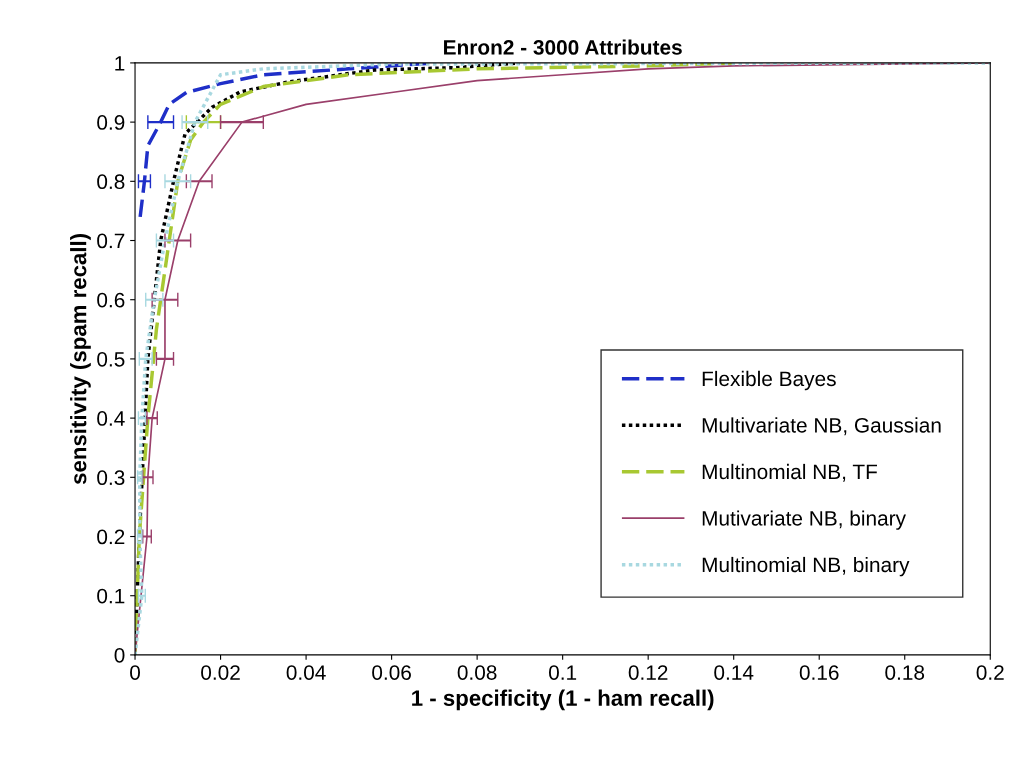 This screenshot has height=758, width=1023. Describe the element at coordinates (111, 122) in the screenshot. I see `y-tick-label: 0.9` at that location.